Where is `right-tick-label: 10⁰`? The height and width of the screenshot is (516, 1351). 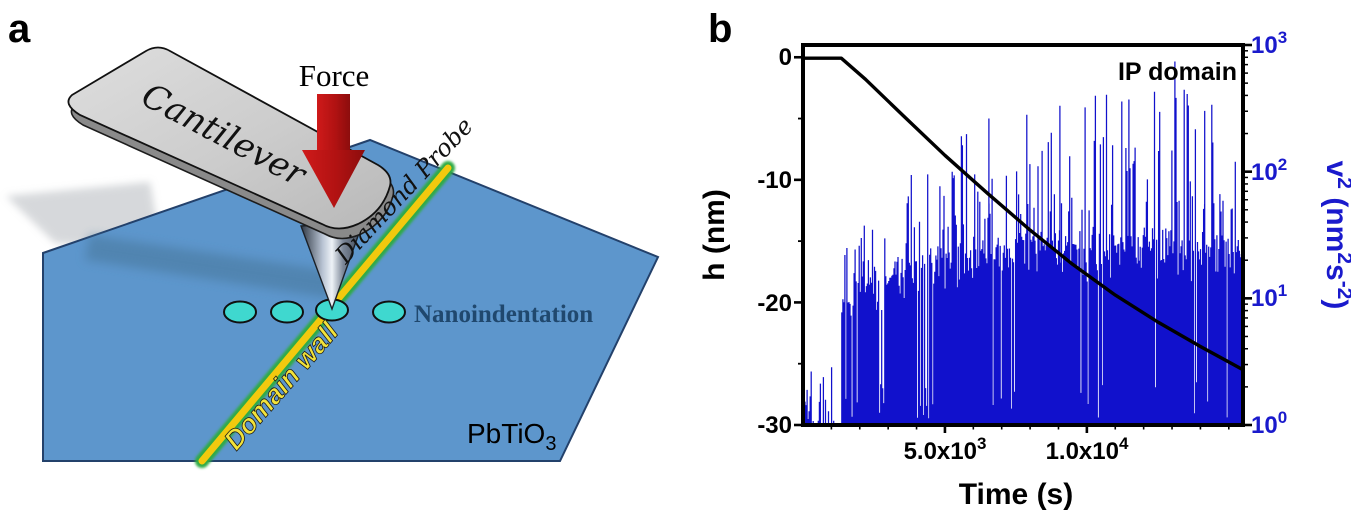 right-tick-label: 10⁰ is located at coordinates (1269, 423).